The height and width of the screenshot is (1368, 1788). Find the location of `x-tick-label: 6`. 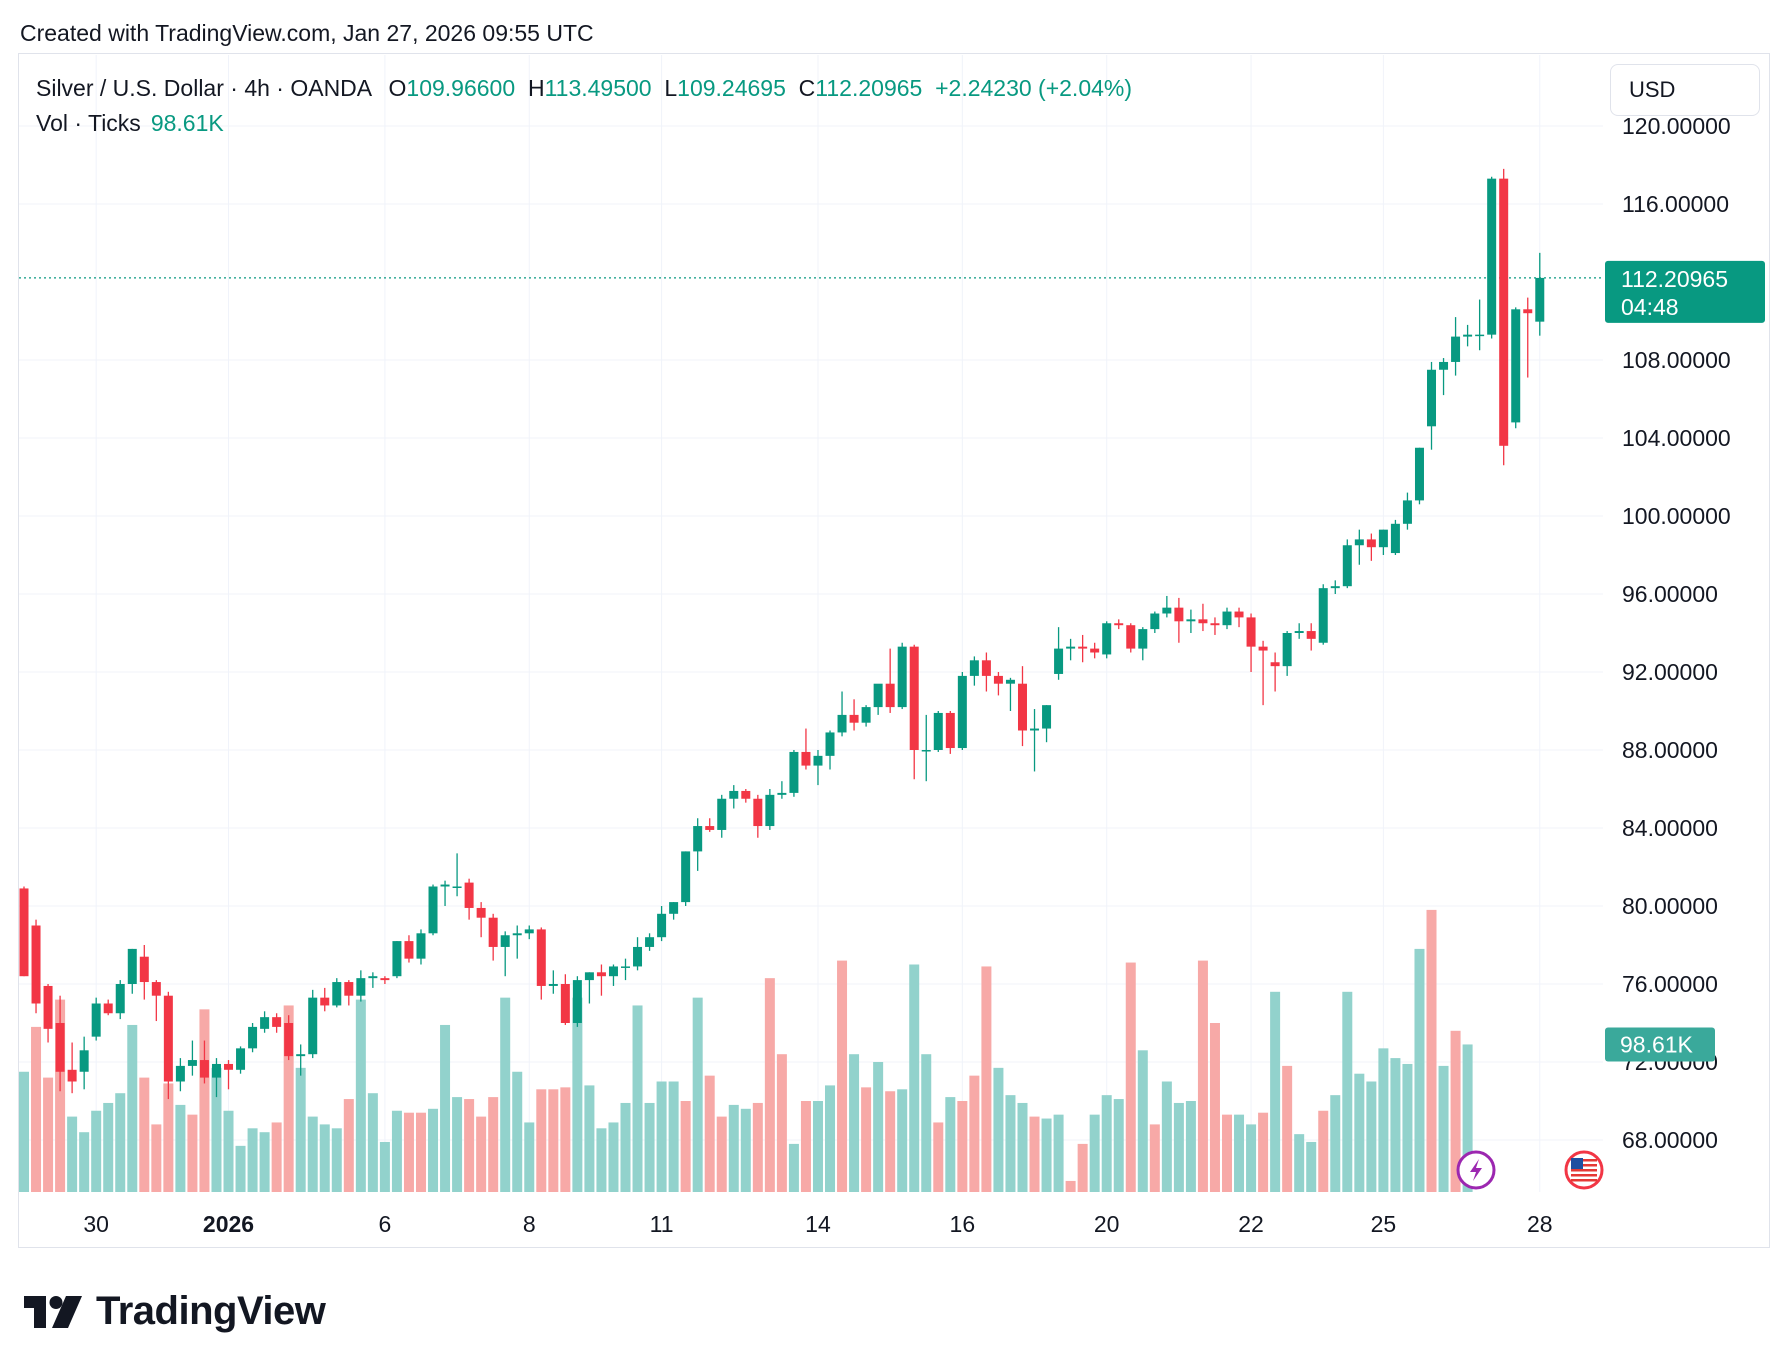

x-tick-label: 6 is located at coordinates (385, 1224).